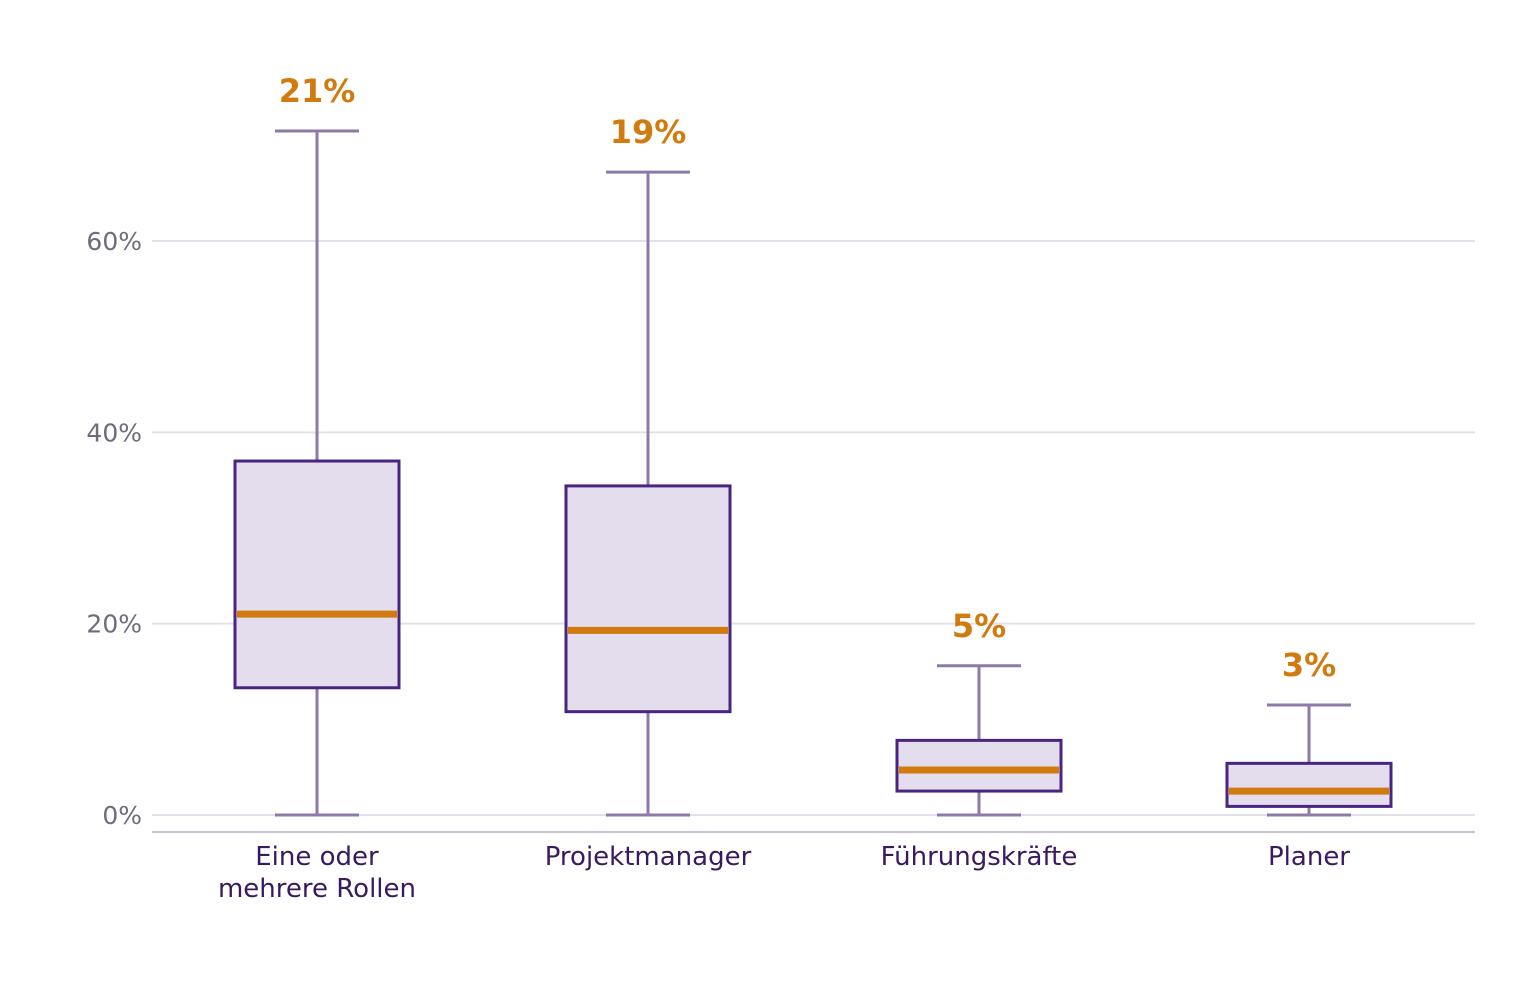  What do you see at coordinates (114, 624) in the screenshot?
I see `y-tick-label: 20%` at bounding box center [114, 624].